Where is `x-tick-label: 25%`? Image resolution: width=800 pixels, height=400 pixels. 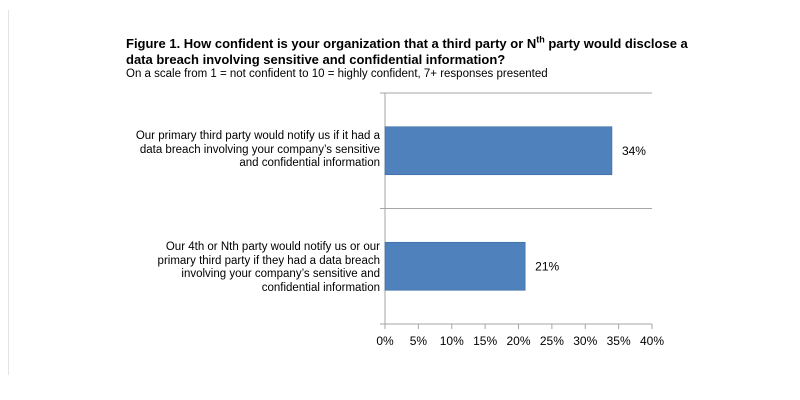 x-tick-label: 25% is located at coordinates (552, 341).